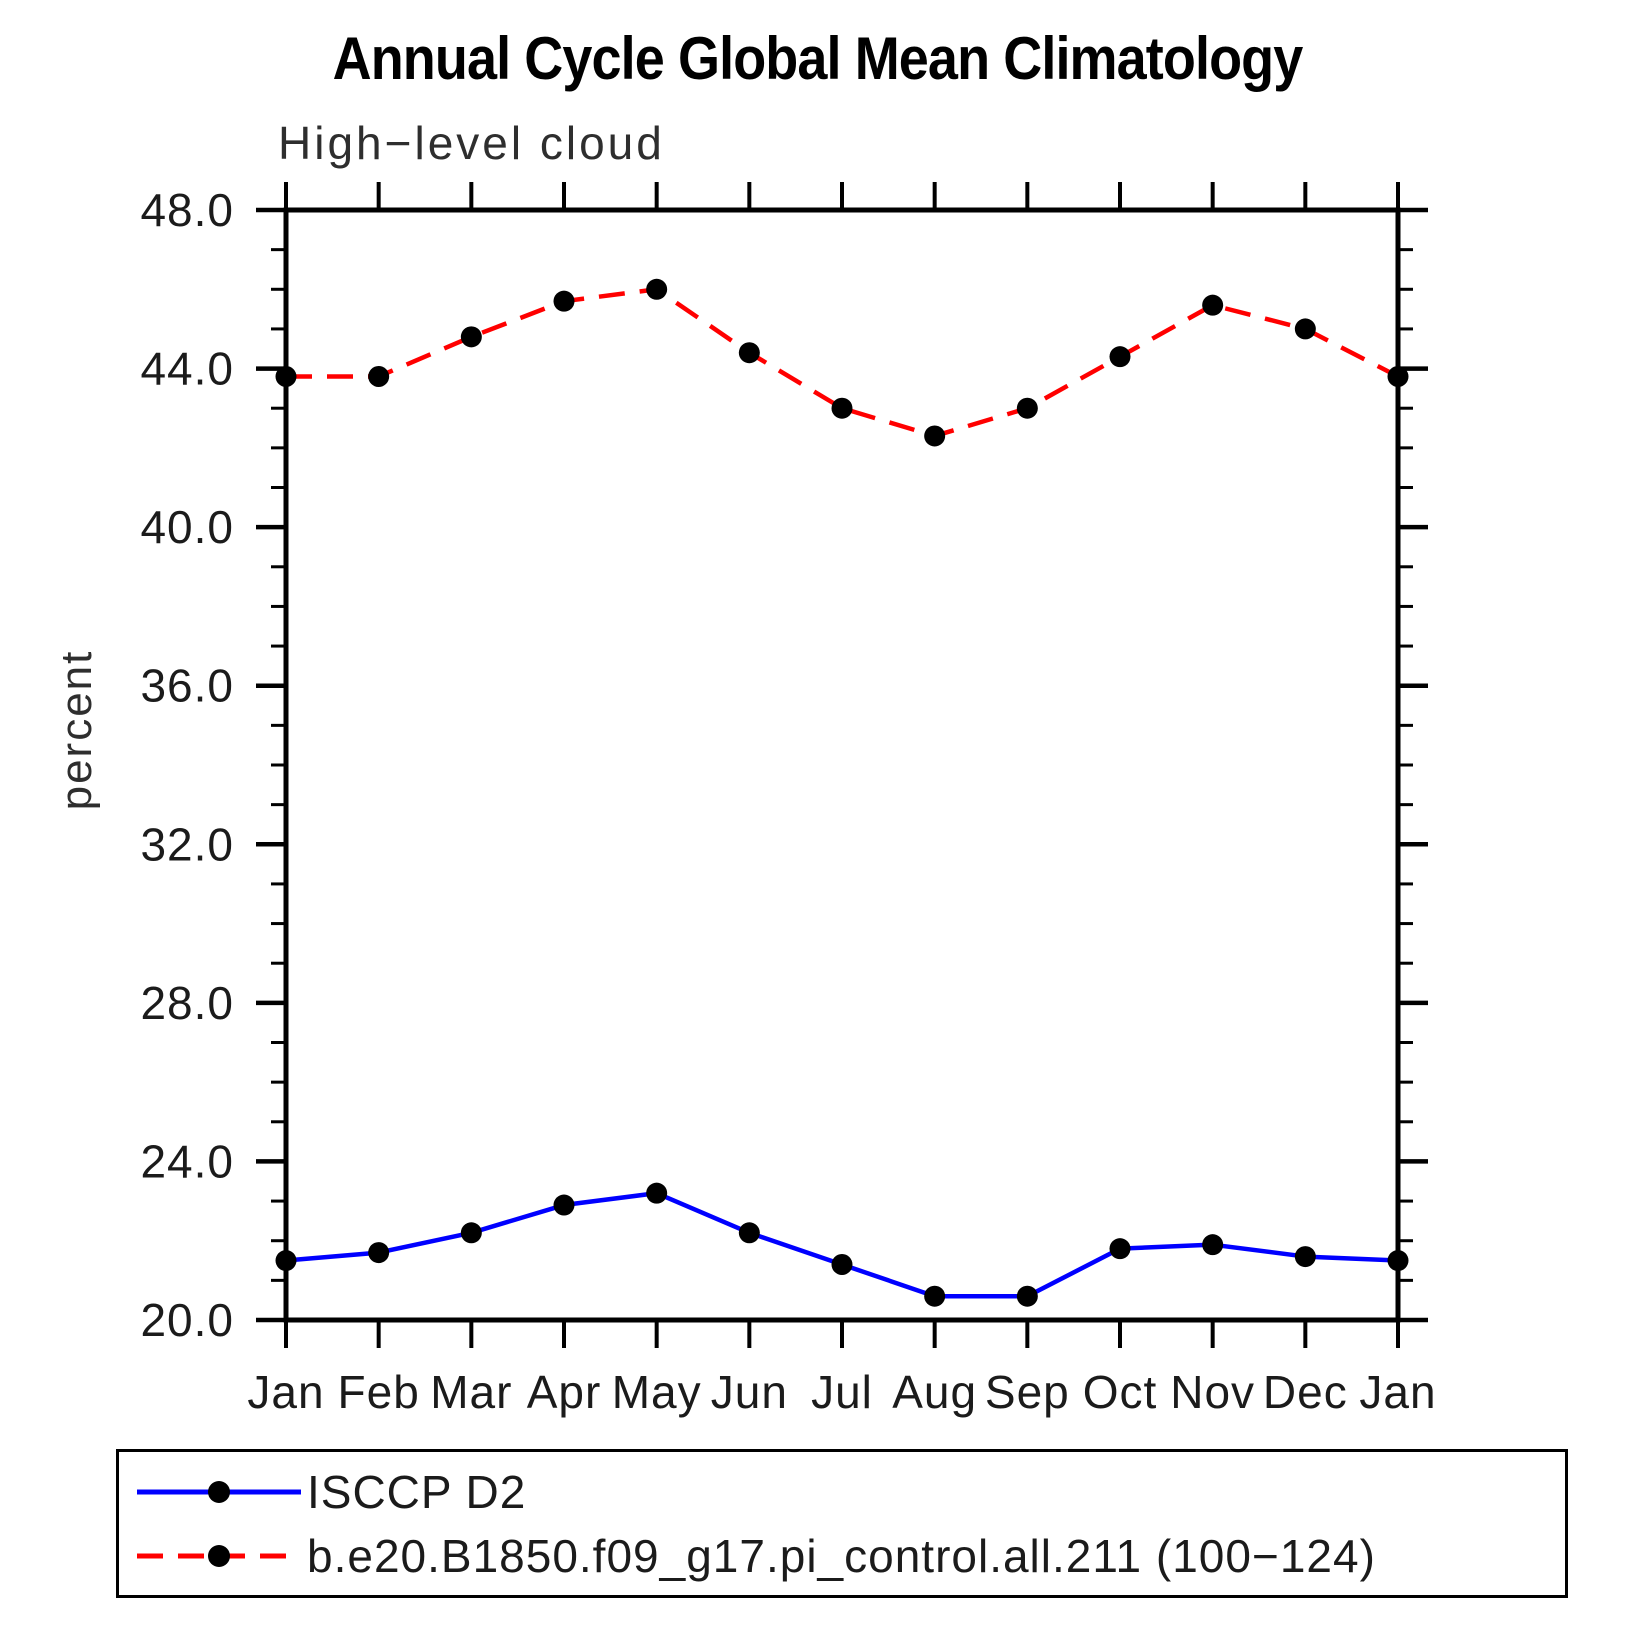 The height and width of the screenshot is (1635, 1635). I want to click on chart-subtitle: High−level cloud, so click(471, 143).